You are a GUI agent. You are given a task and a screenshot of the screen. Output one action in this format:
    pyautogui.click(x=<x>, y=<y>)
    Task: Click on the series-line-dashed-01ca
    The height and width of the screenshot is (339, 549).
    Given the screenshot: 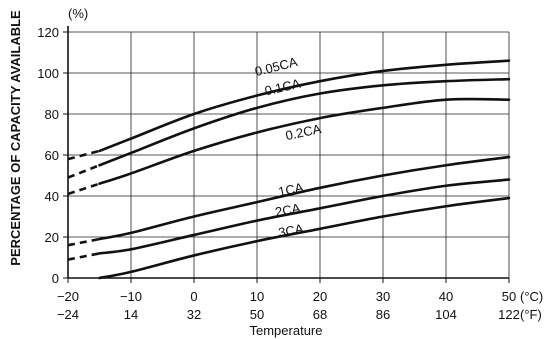 What is the action you would take?
    pyautogui.click(x=83, y=171)
    